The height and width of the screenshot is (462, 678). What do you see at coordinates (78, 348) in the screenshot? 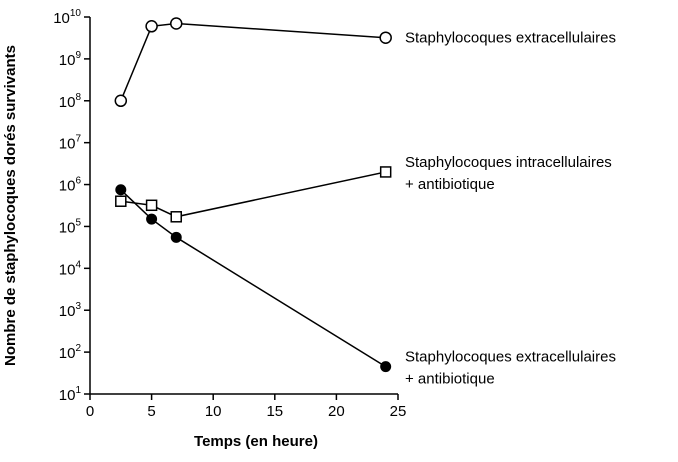
I see `y-tick-exponent: 2` at bounding box center [78, 348].